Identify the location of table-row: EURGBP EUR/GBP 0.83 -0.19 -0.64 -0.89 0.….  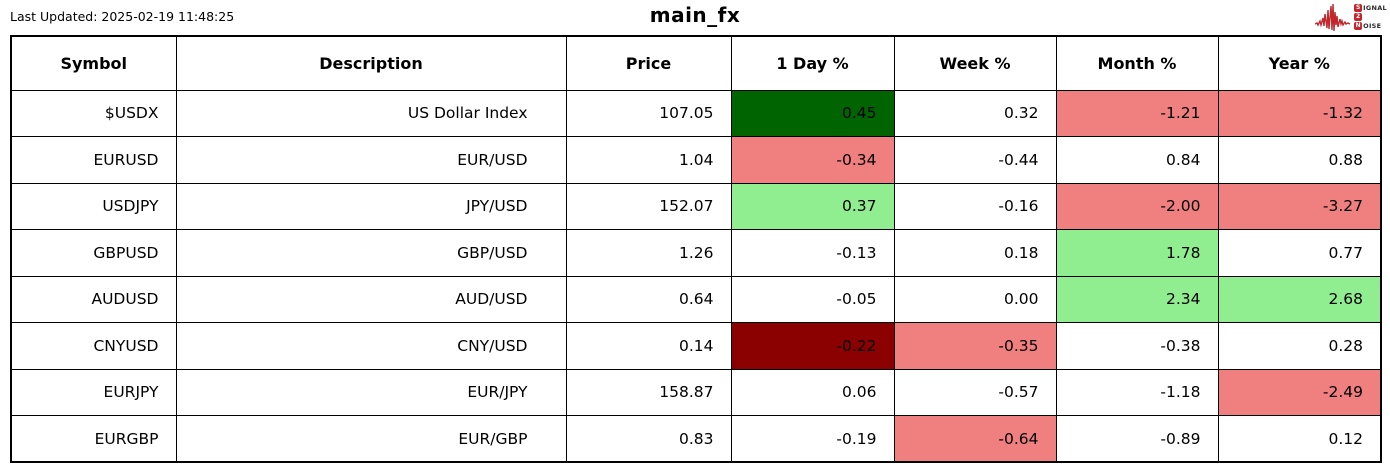
(696, 439).